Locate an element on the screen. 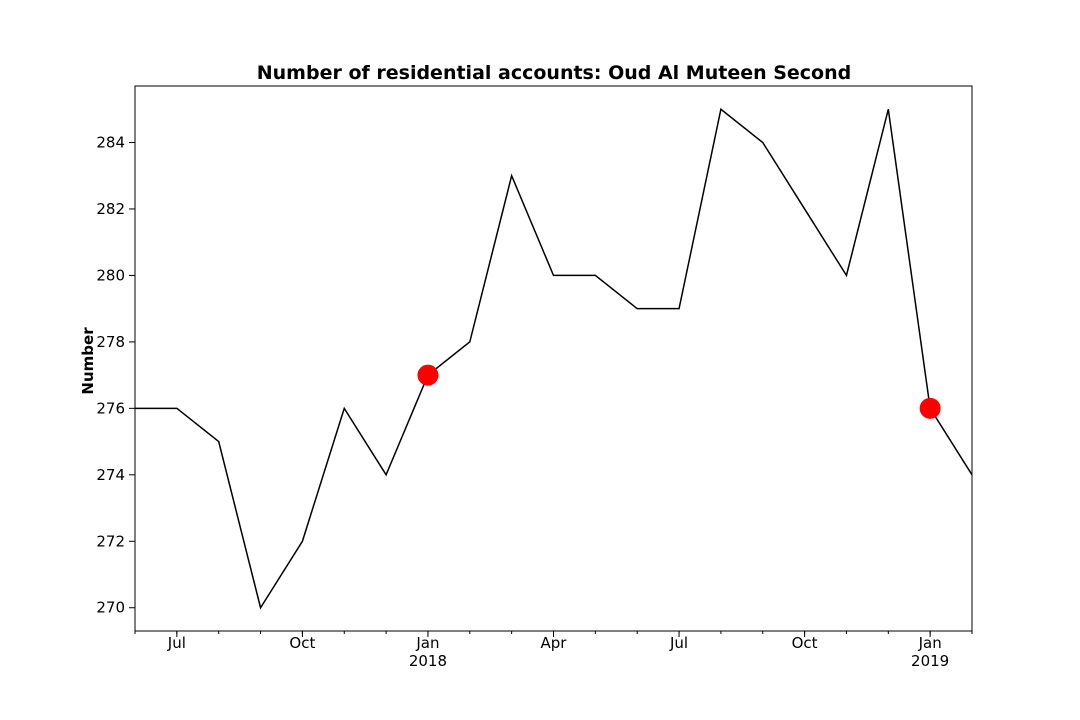 This screenshot has height=720, width=1080. y-axis-label: Number is located at coordinates (88, 361).